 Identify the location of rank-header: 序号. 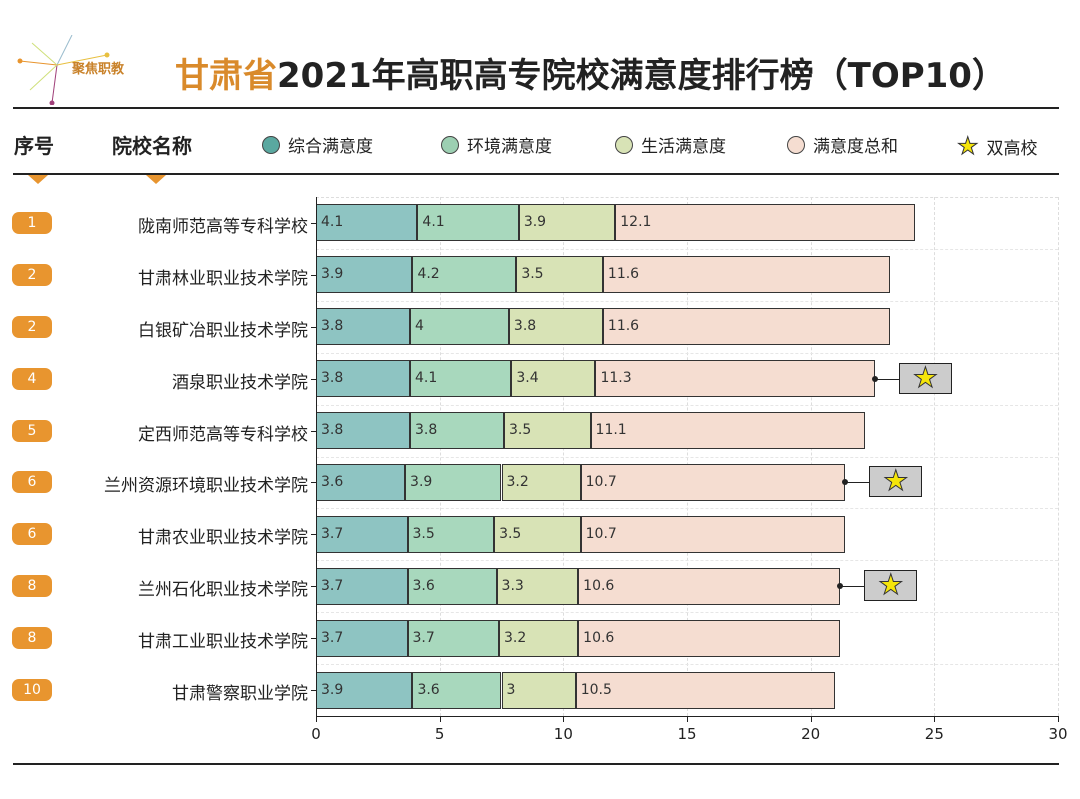
(34, 146).